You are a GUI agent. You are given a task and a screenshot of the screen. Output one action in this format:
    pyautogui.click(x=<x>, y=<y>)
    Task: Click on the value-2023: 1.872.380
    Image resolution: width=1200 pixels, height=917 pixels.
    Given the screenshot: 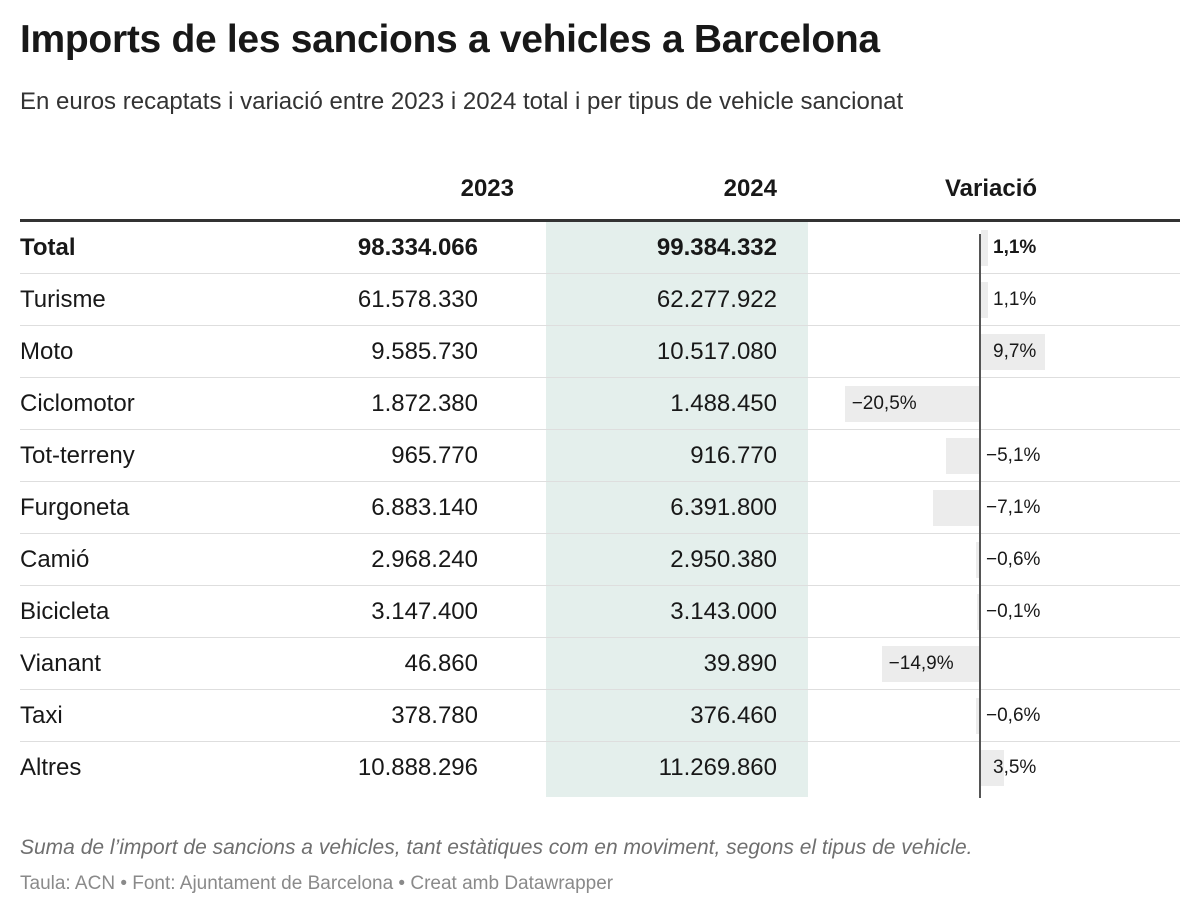 What is the action you would take?
    pyautogui.click(x=424, y=403)
    